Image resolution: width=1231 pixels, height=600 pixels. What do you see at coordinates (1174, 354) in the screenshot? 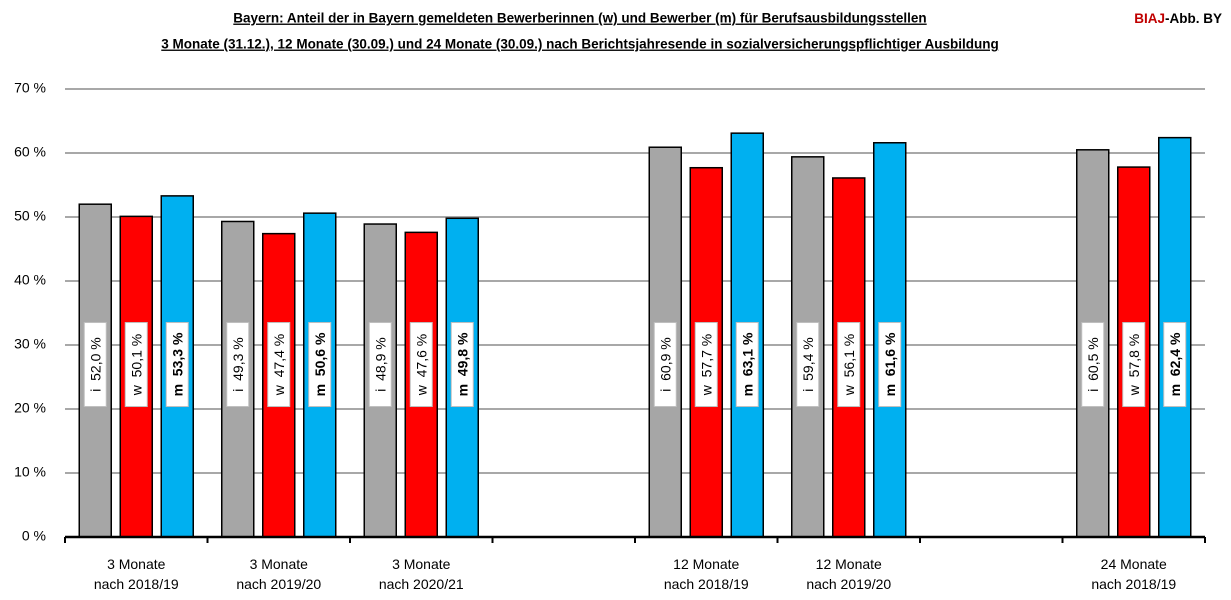
I see `value-text: 62,4 %` at bounding box center [1174, 354].